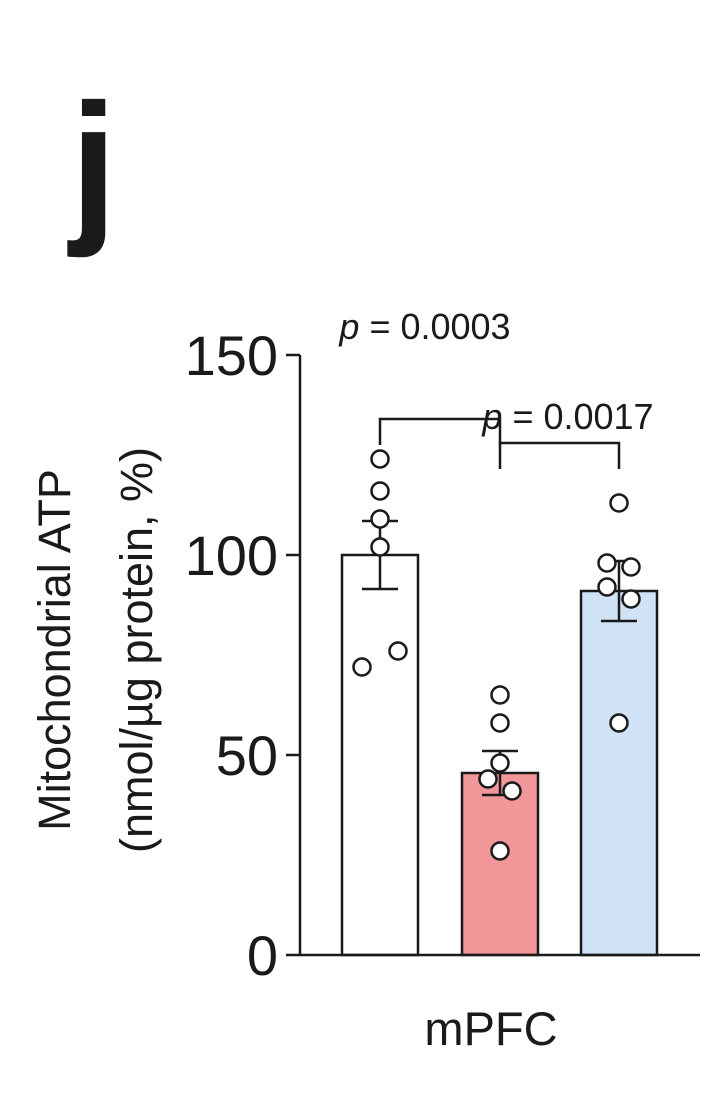  I want to click on p-value-label: p = 0.0017, so click(567, 416).